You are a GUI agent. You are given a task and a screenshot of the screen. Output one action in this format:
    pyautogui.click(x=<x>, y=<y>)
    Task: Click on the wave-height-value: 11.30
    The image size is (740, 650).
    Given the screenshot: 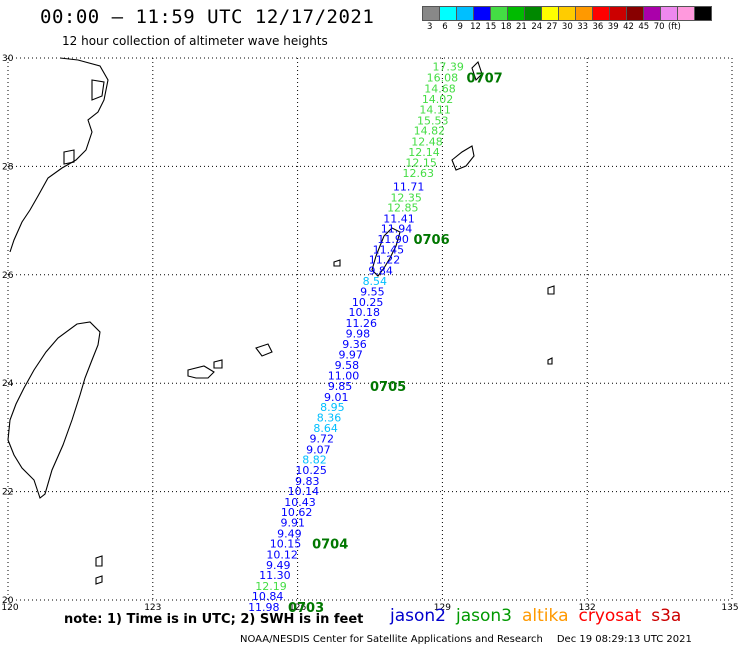 What is the action you would take?
    pyautogui.click(x=275, y=575)
    